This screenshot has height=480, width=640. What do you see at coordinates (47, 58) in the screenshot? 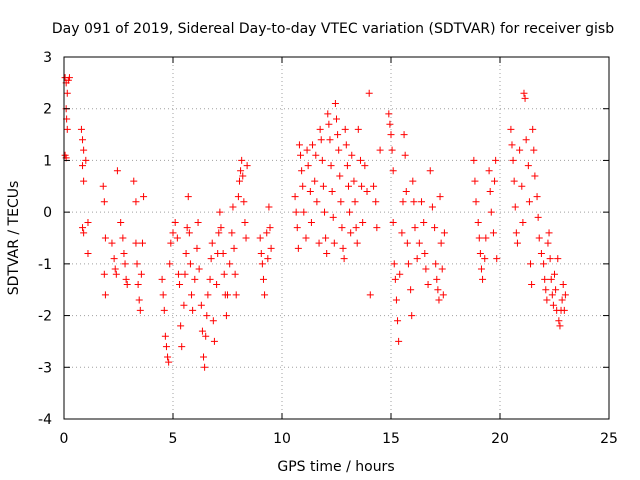
I see `y-tick-label: 3` at bounding box center [47, 58].